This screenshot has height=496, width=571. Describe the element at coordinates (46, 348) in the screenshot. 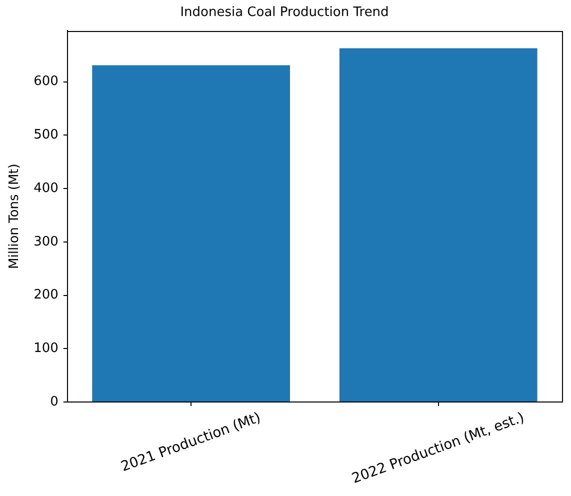

I see `y-tick-label: 100` at that location.